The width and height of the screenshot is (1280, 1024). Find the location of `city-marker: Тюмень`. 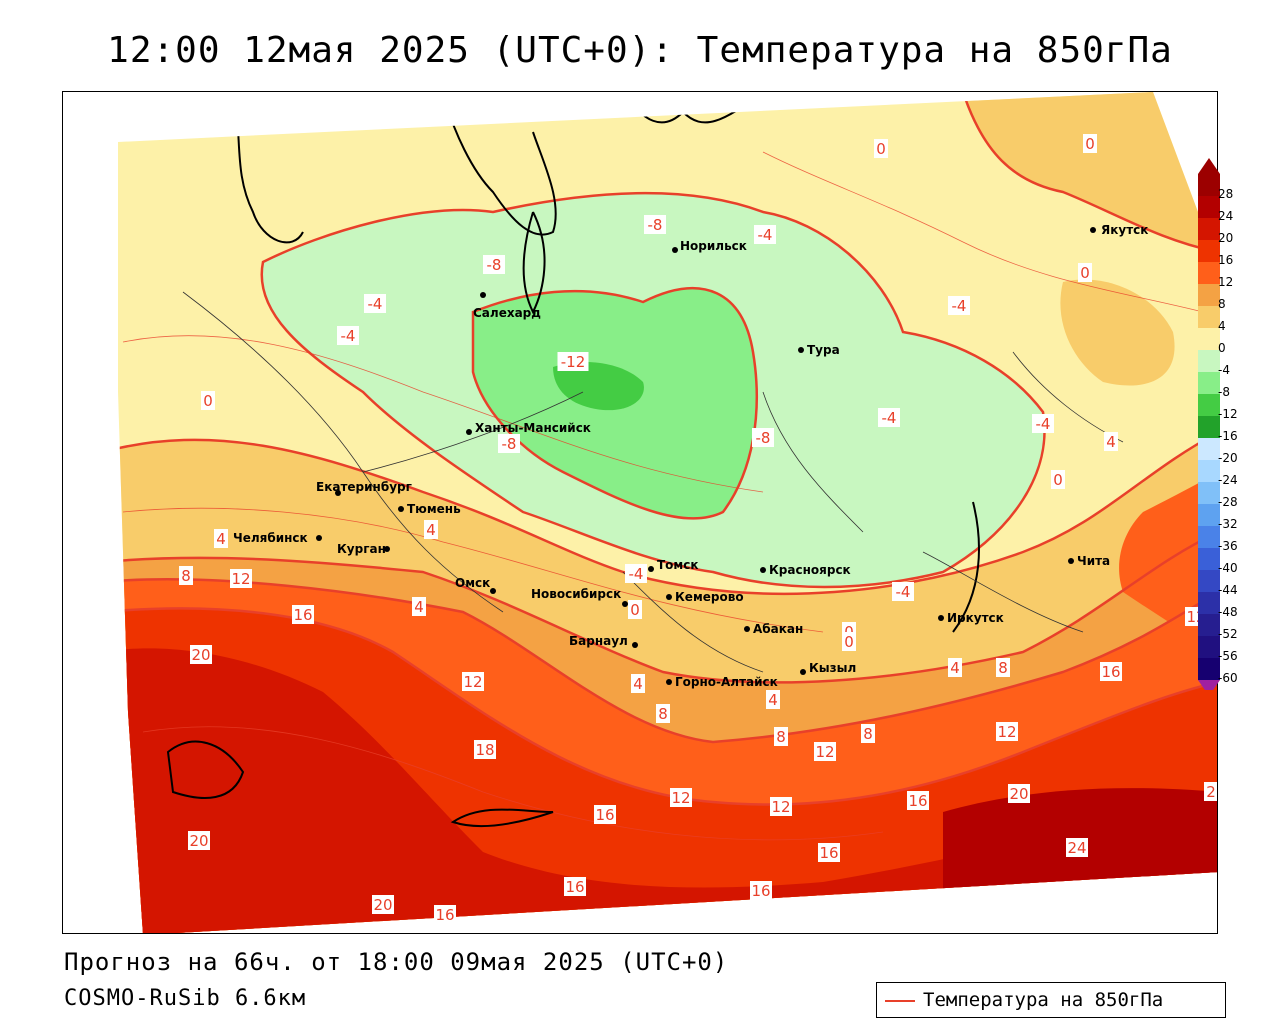

city-marker: Тюмень is located at coordinates (429, 509).